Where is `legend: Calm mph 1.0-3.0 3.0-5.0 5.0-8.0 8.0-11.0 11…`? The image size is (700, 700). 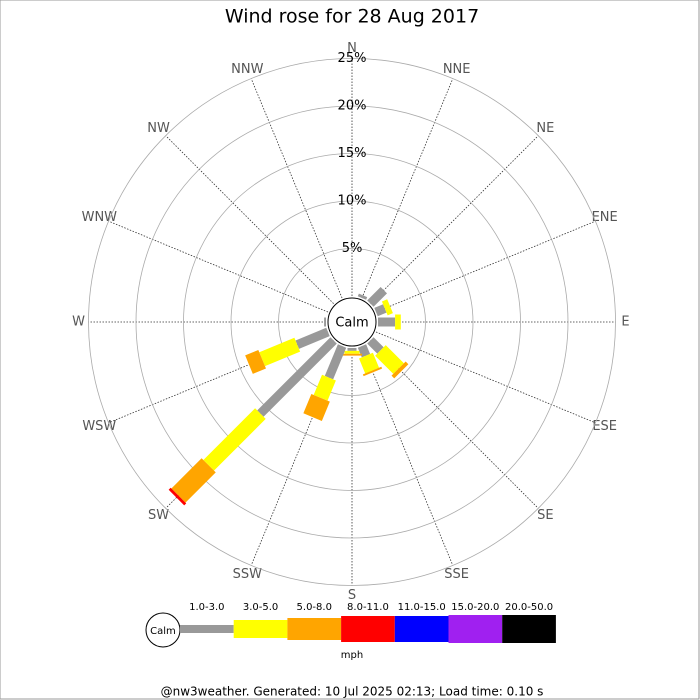
legend: Calm mph 1.0-3.0 3.0-5.0 5.0-8.0 8.0-11.0 11… is located at coordinates (350, 631).